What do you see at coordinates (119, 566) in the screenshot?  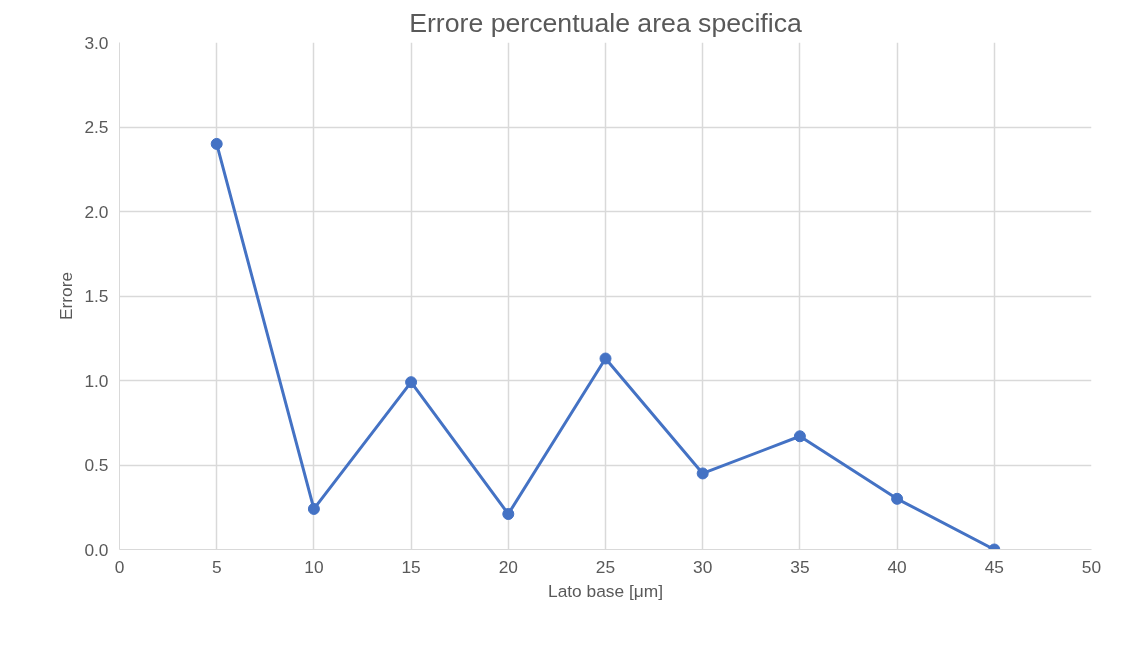 I see `x-tick-label: 0` at bounding box center [119, 566].